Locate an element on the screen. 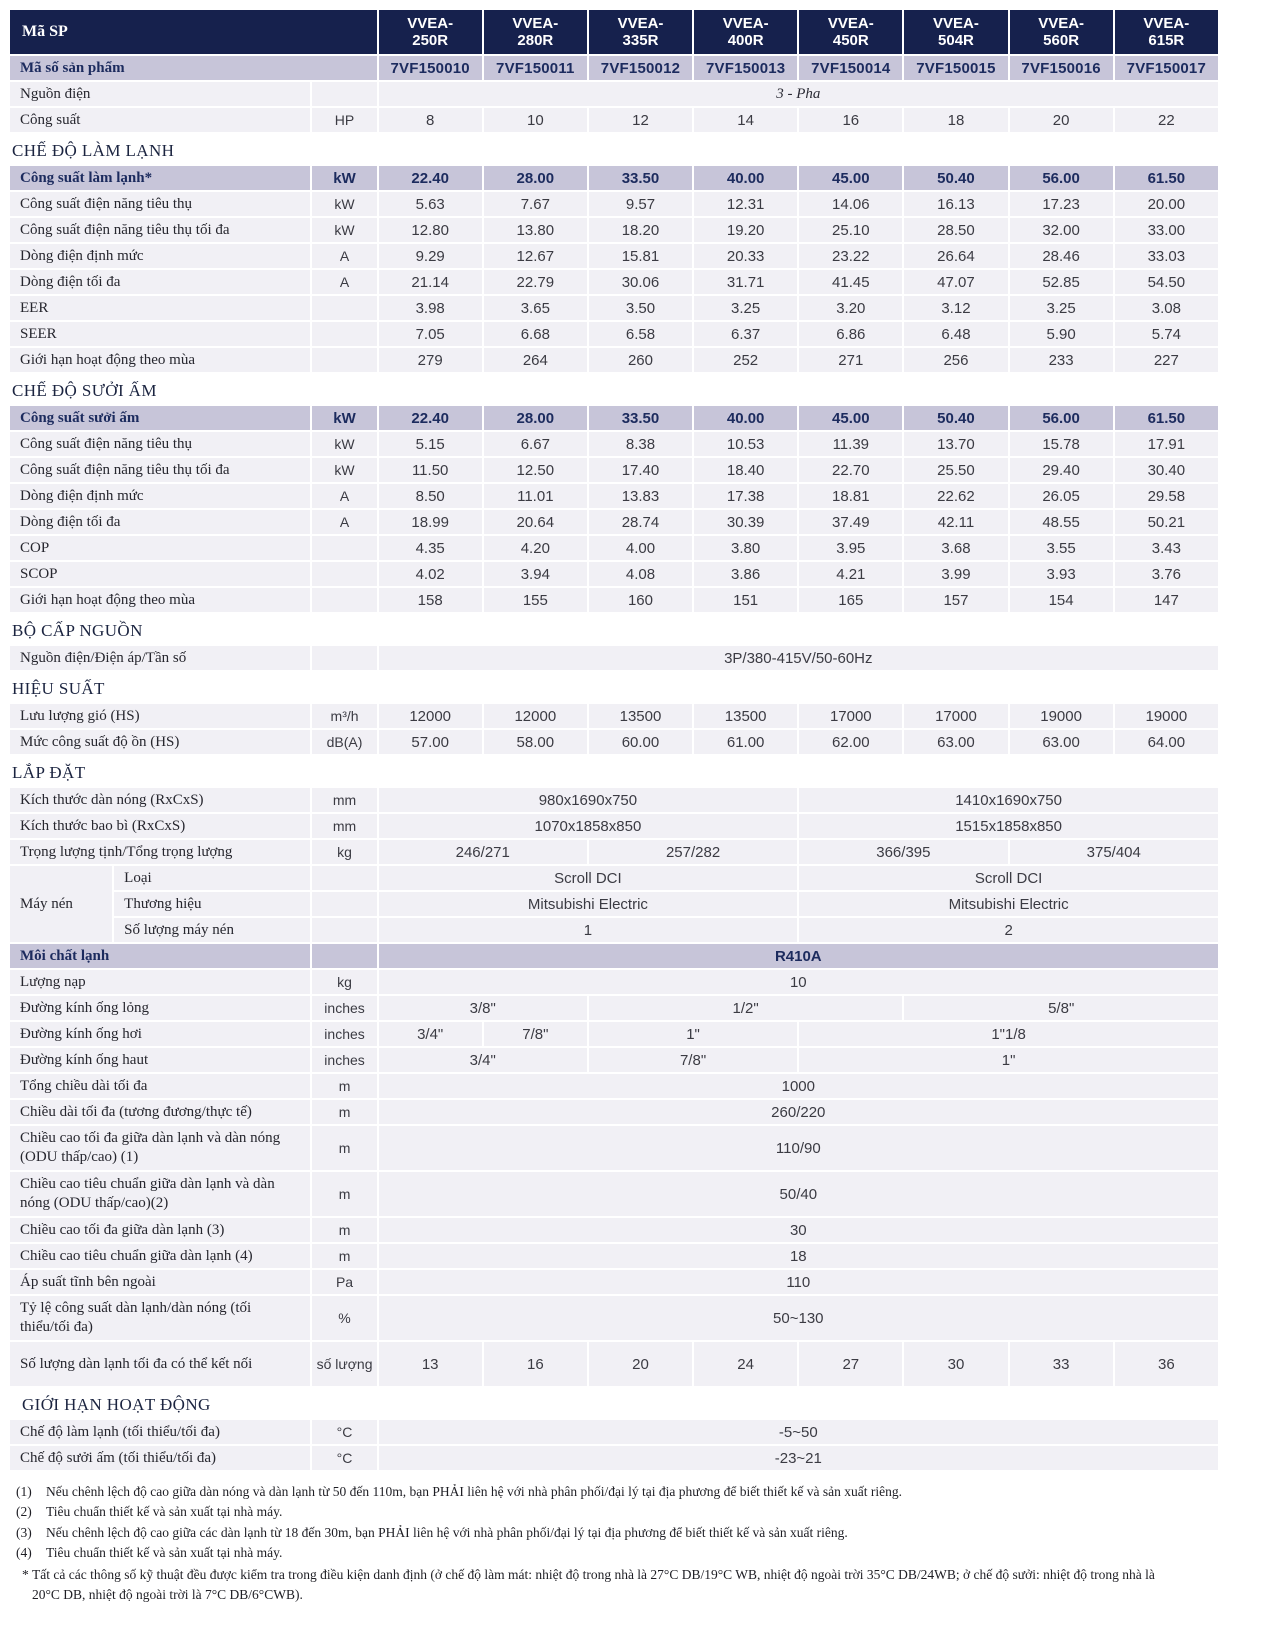 Image resolution: width=1280 pixels, height=1634 pixels. value-cell: 3.12 is located at coordinates (956, 308).